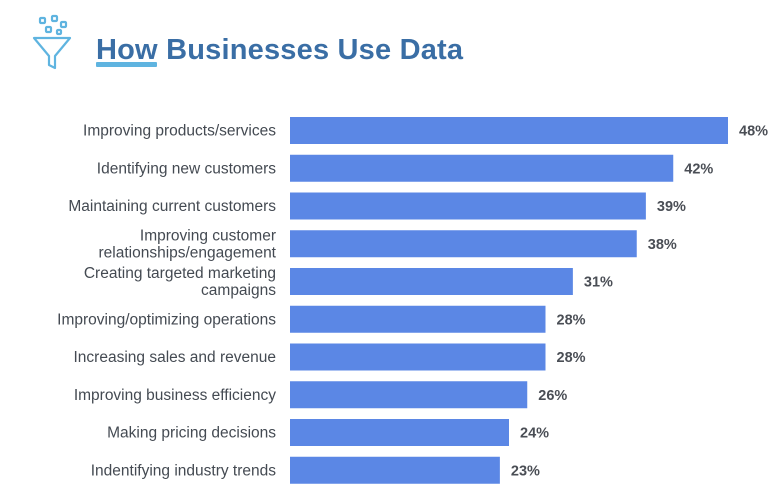  Describe the element at coordinates (166, 319) in the screenshot. I see `category-label: Improving/optimizing operations` at that location.